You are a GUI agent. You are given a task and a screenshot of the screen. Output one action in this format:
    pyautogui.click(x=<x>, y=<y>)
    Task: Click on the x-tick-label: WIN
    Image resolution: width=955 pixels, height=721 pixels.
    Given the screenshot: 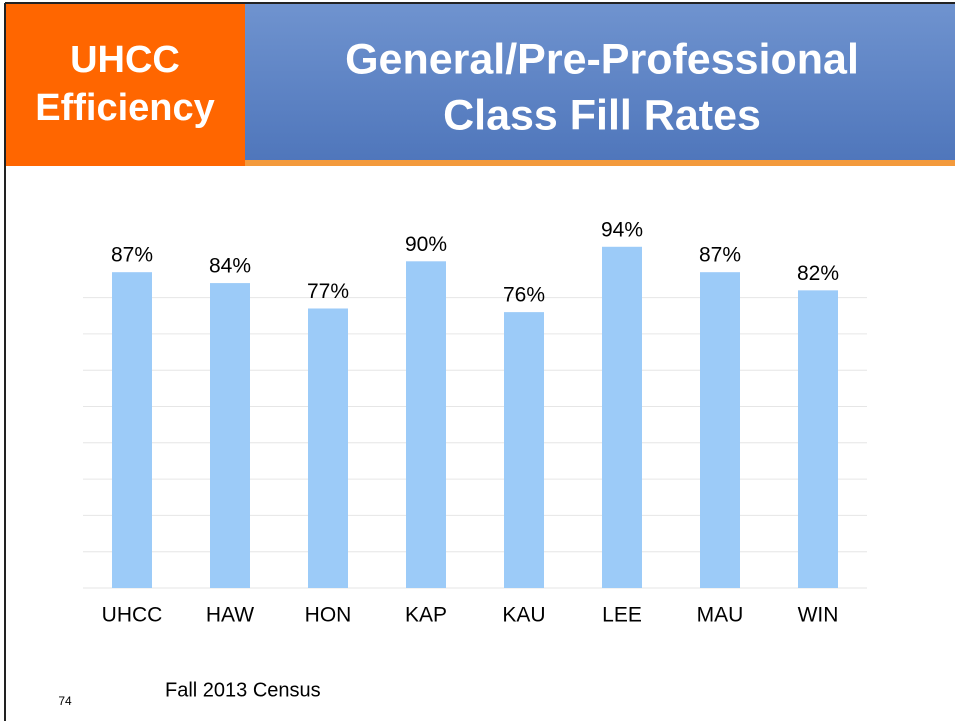 What is the action you would take?
    pyautogui.click(x=818, y=615)
    